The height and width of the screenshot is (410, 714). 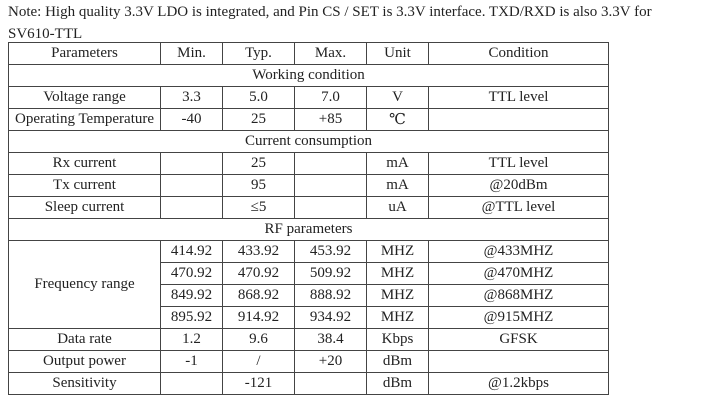 I want to click on section-row: RF parameters, so click(x=308, y=229).